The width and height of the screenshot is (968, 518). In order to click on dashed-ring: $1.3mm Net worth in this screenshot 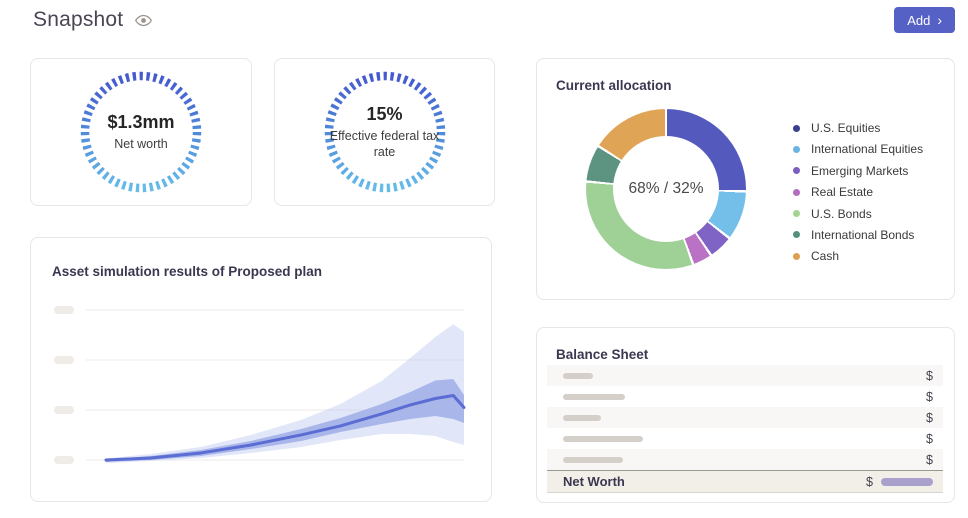, I will do `click(141, 132)`.